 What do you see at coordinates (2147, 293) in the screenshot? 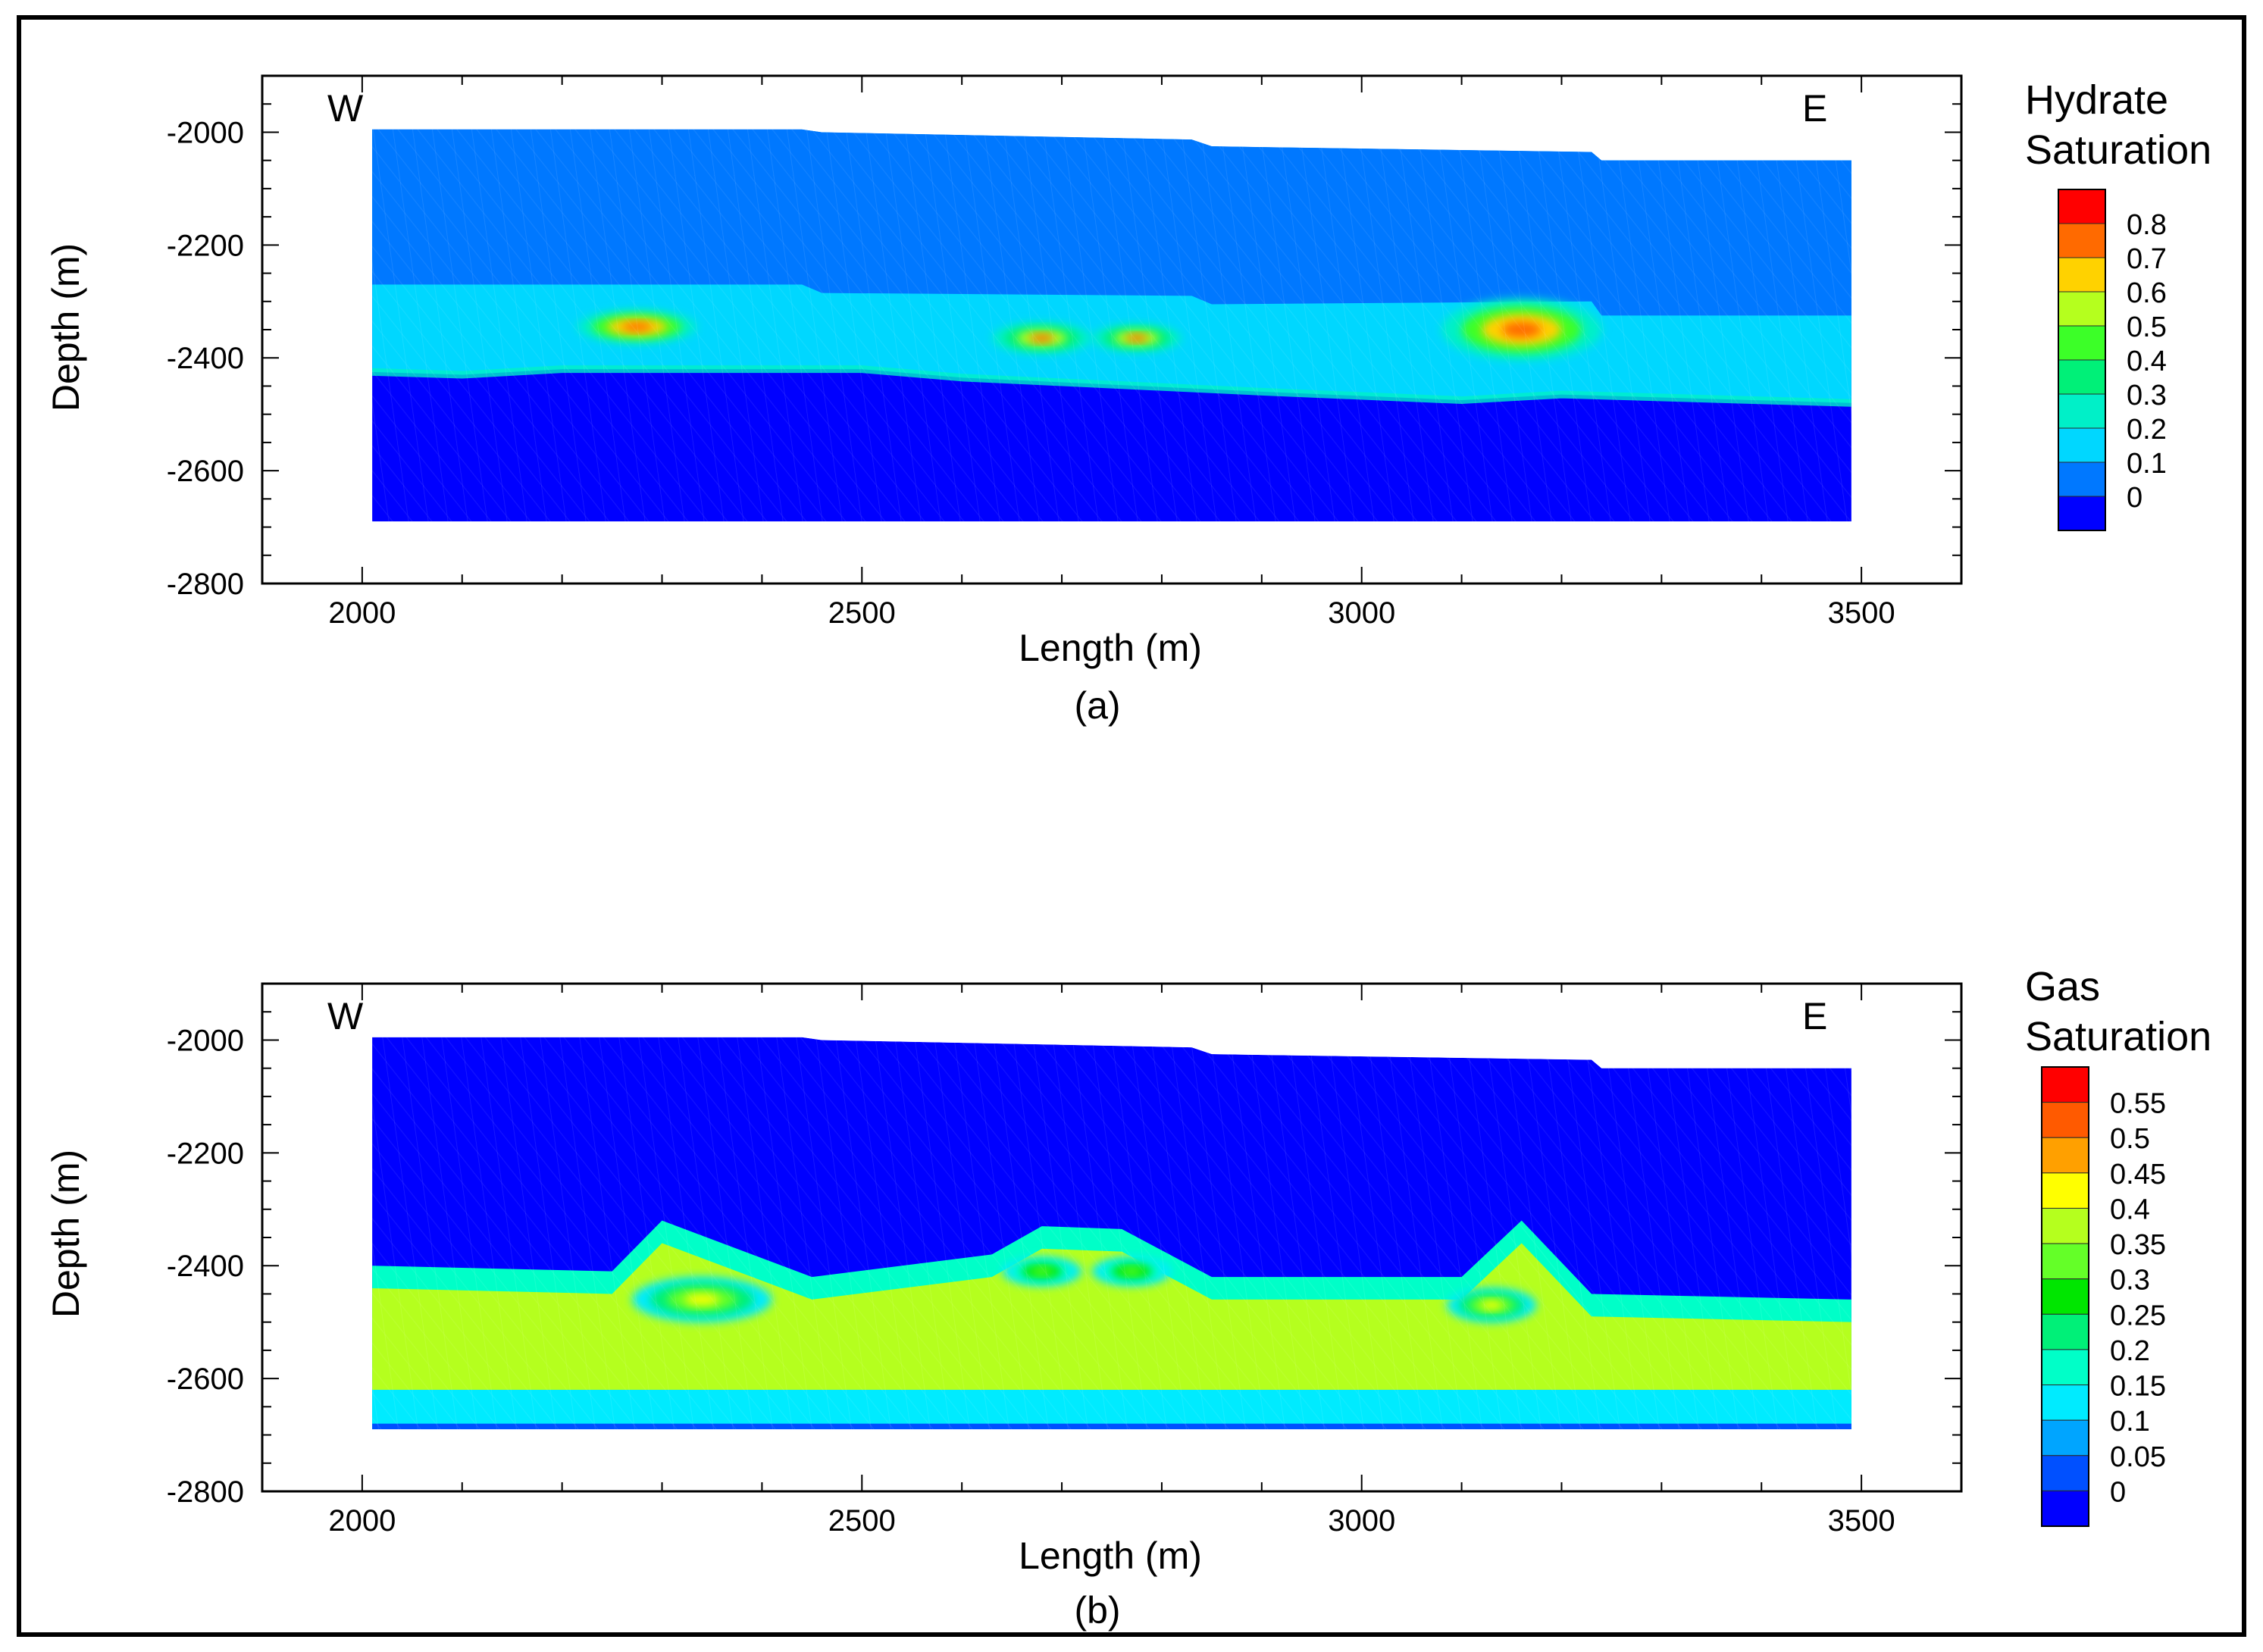
I see `legend-tick-label: 0.6` at bounding box center [2147, 293].